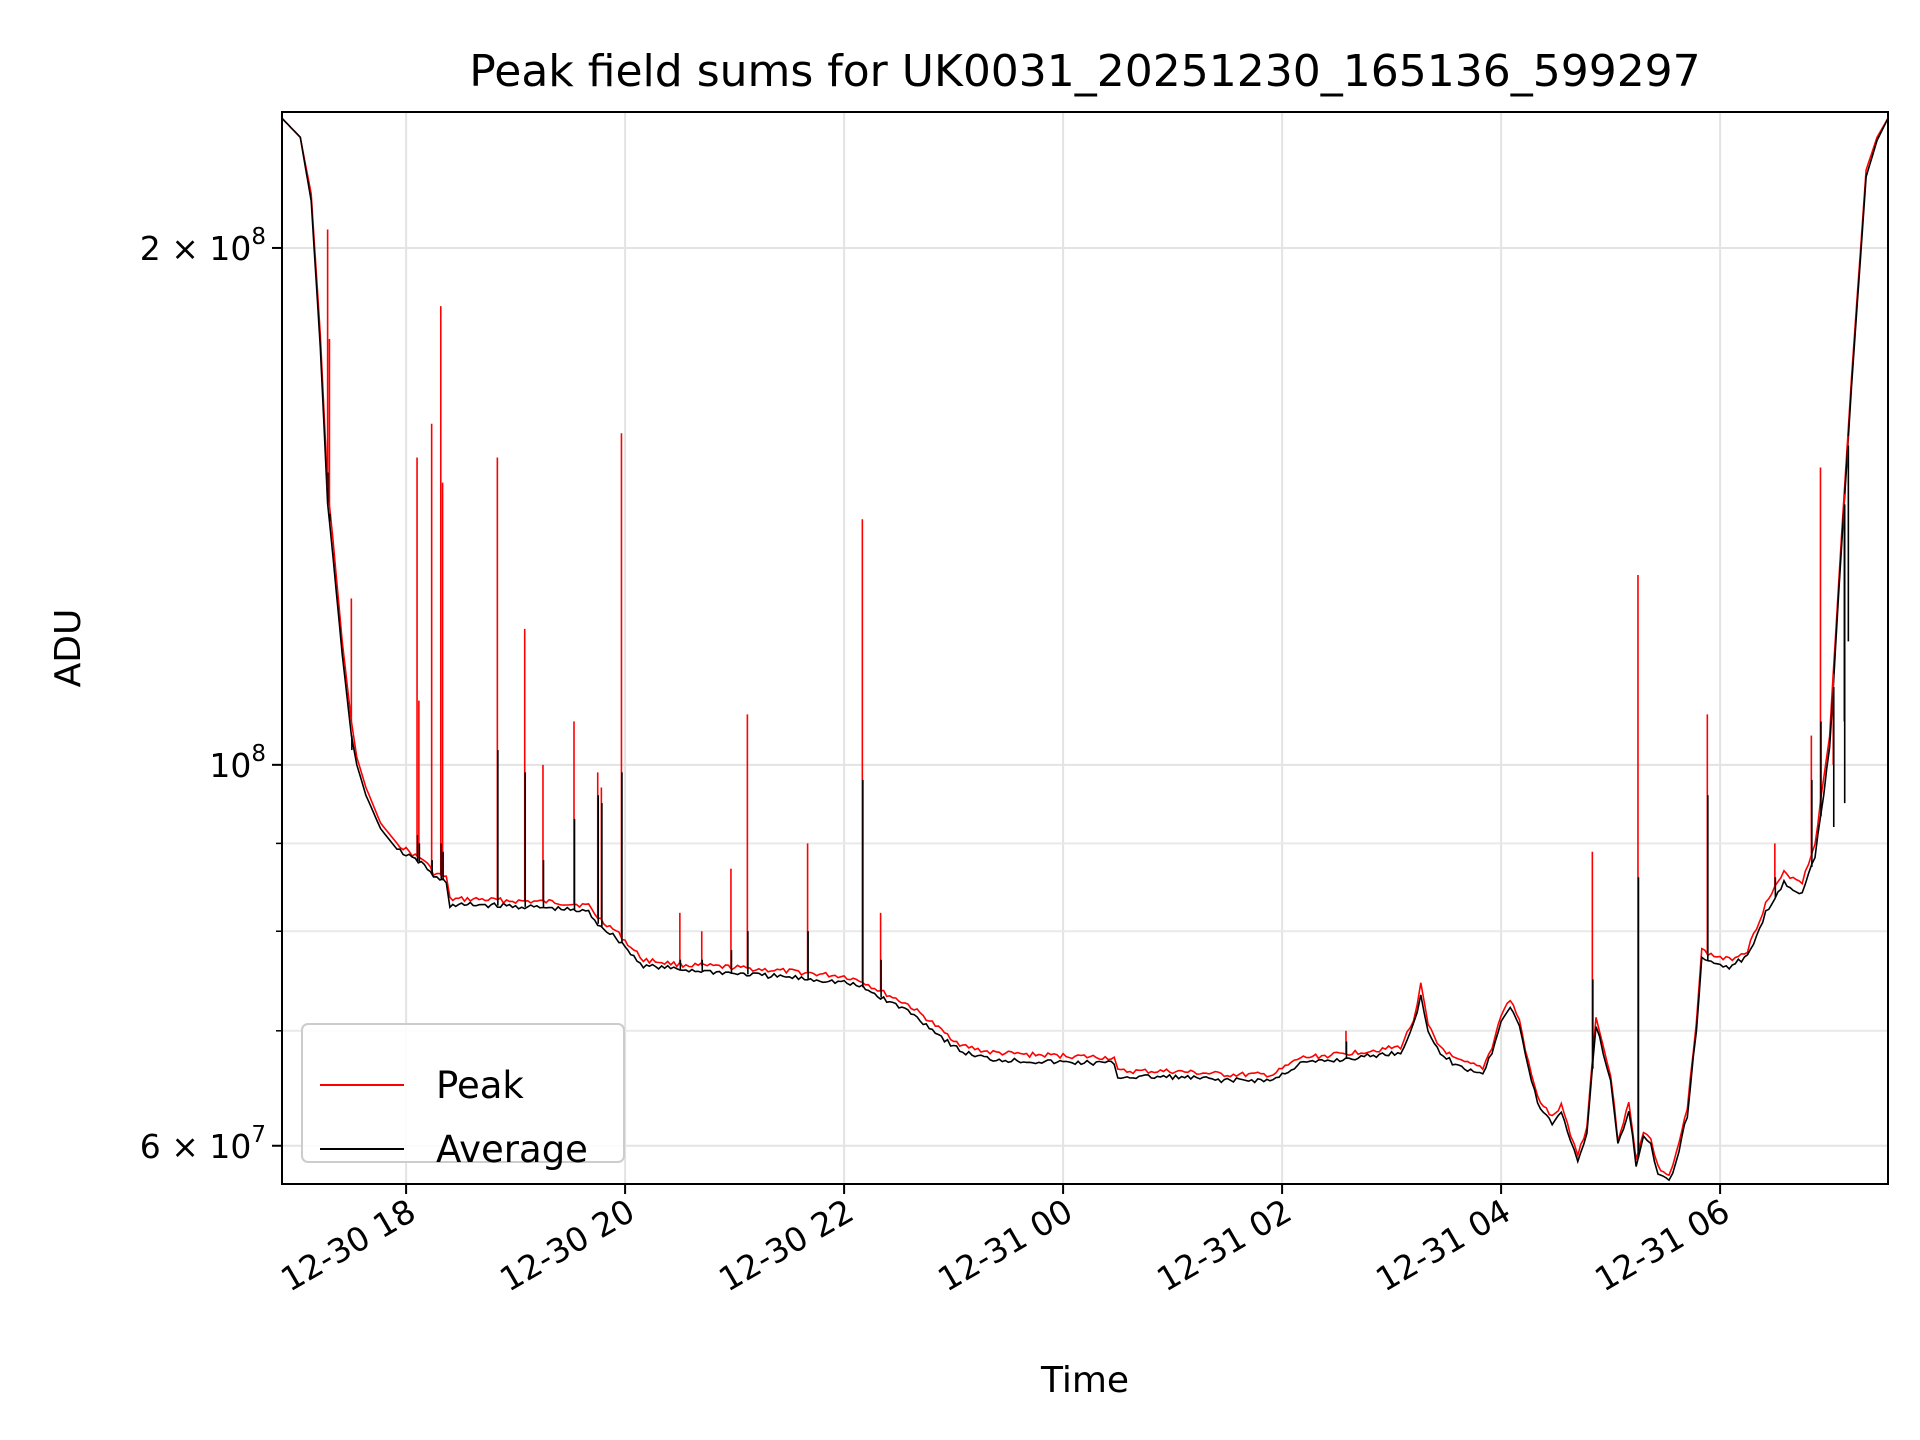 Image resolution: width=1920 pixels, height=1440 pixels. I want to click on legend-label-average: Average, so click(512, 1149).